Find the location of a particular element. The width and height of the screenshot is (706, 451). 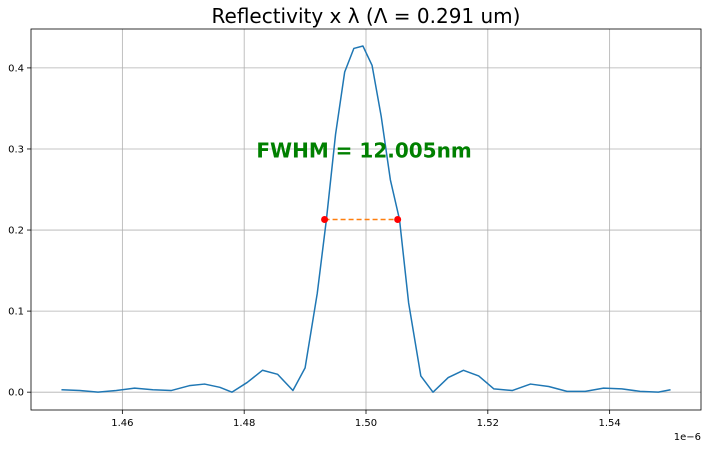

x-tick-label: 1.46 is located at coordinates (122, 423).